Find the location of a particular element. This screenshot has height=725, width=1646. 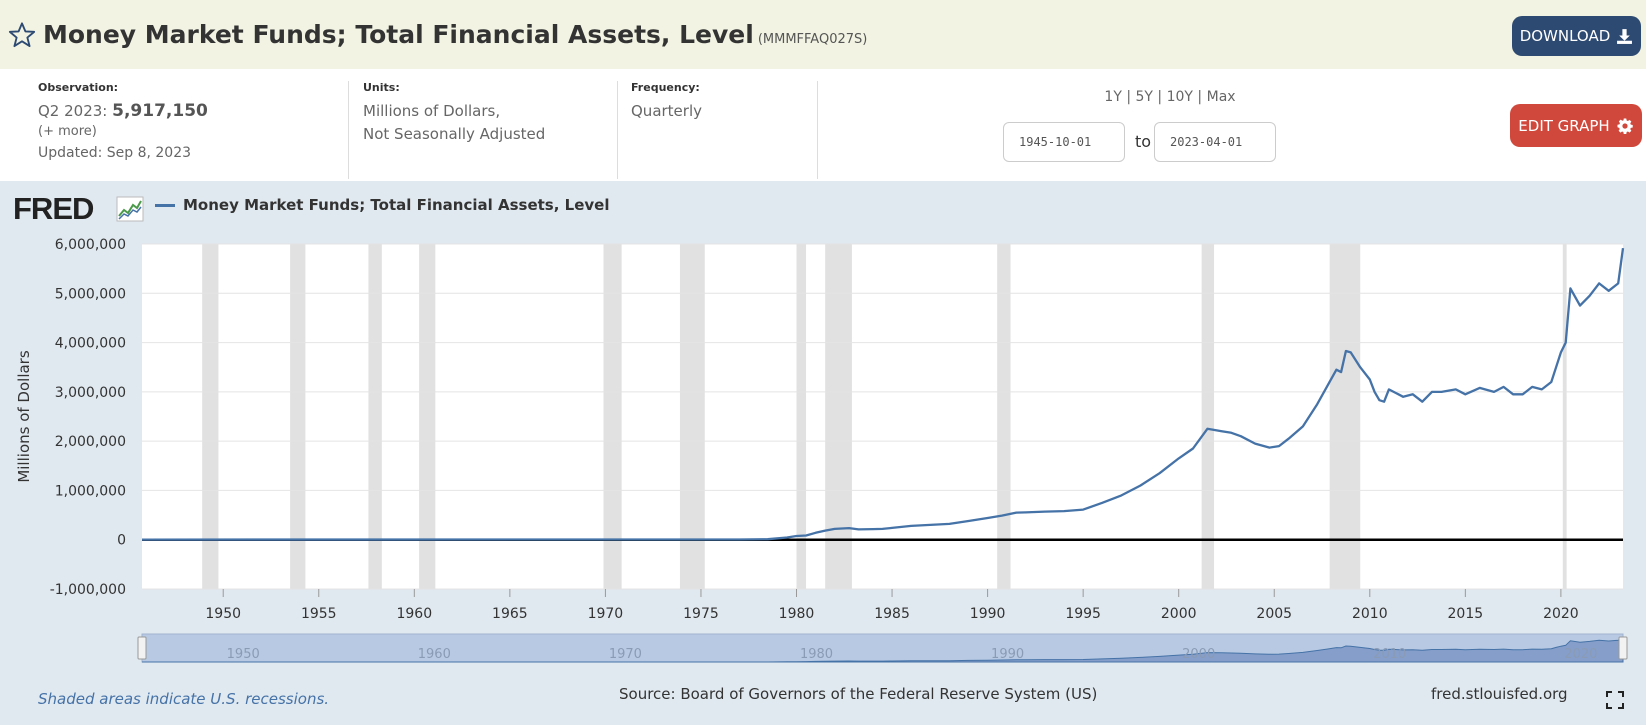

y-tick-label: 2,000,000 is located at coordinates (90, 442).